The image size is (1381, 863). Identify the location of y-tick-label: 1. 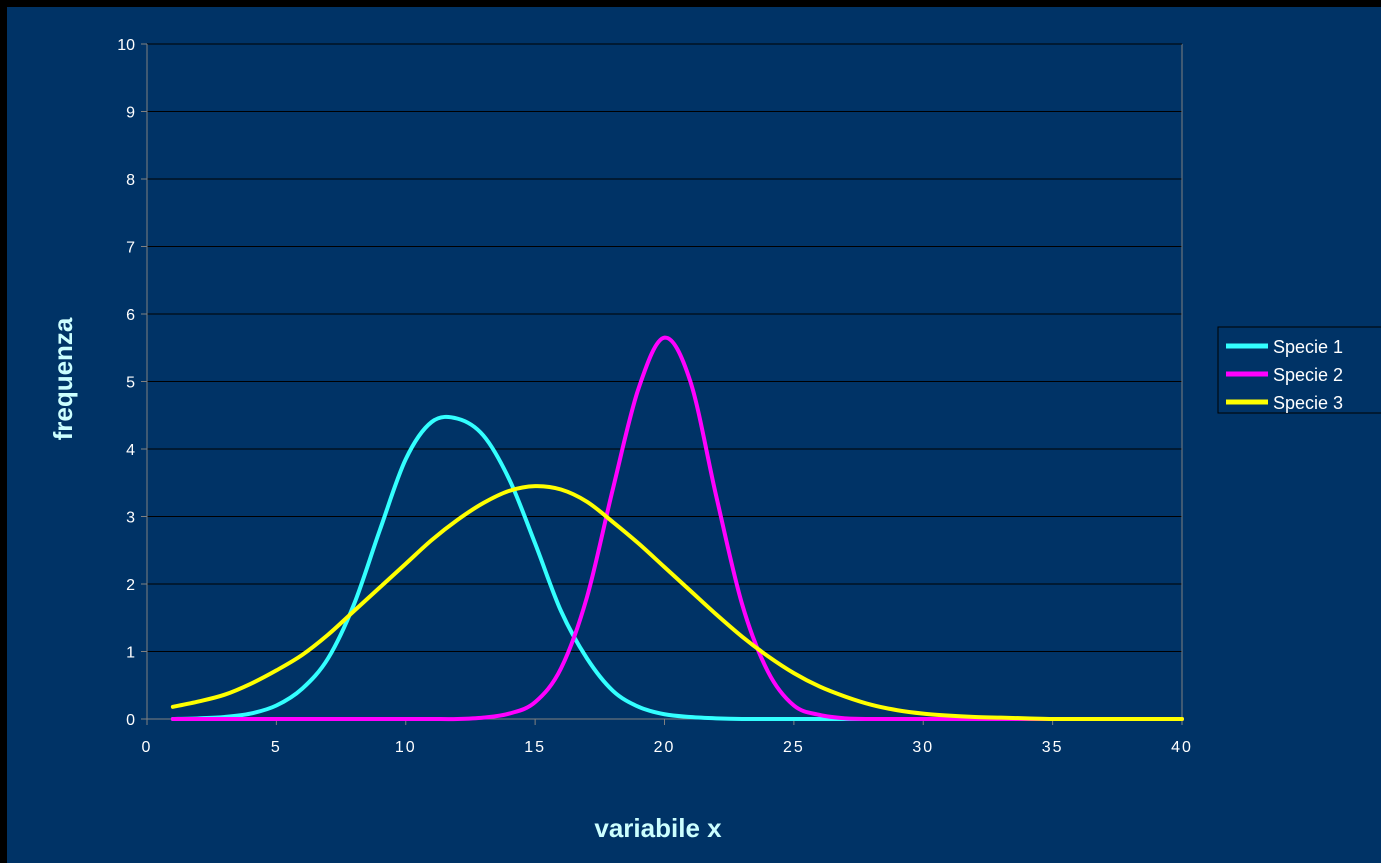
(130, 653).